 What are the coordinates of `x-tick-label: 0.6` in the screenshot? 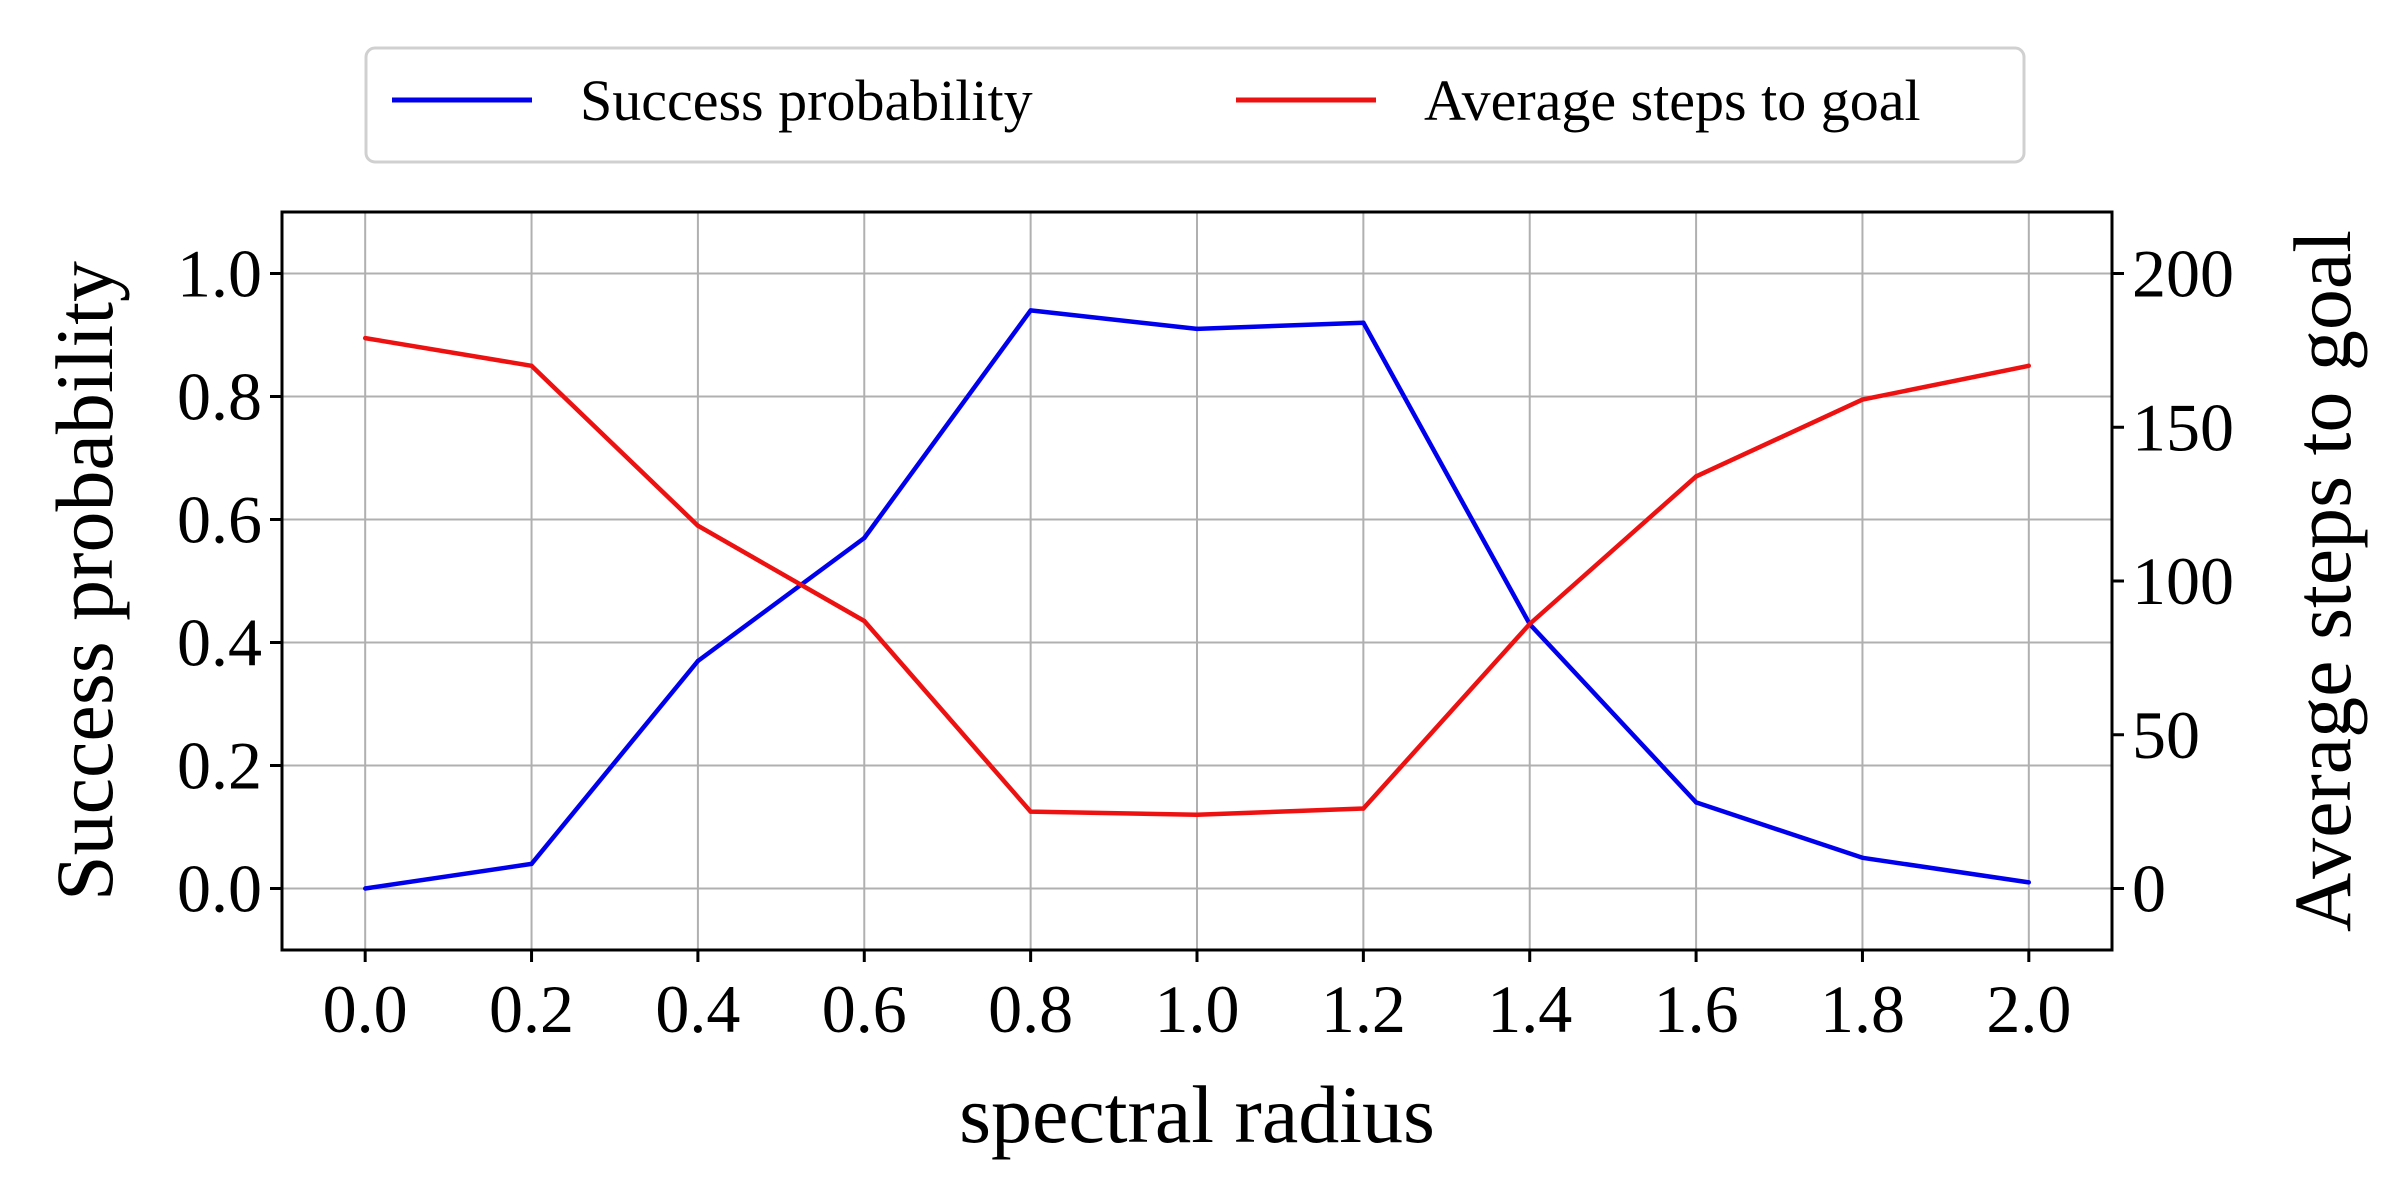 It's located at (864, 1009).